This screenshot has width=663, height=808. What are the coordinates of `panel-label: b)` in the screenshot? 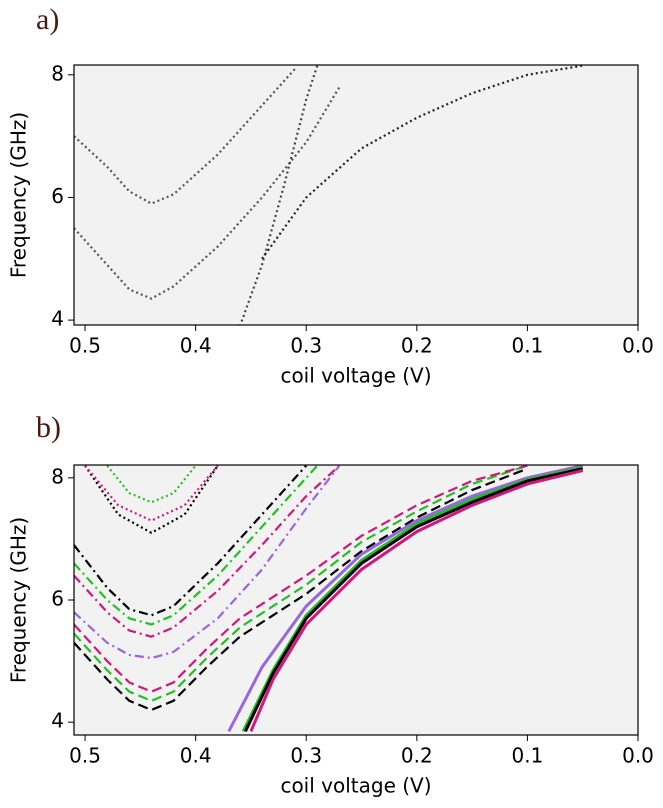 It's located at (48, 427).